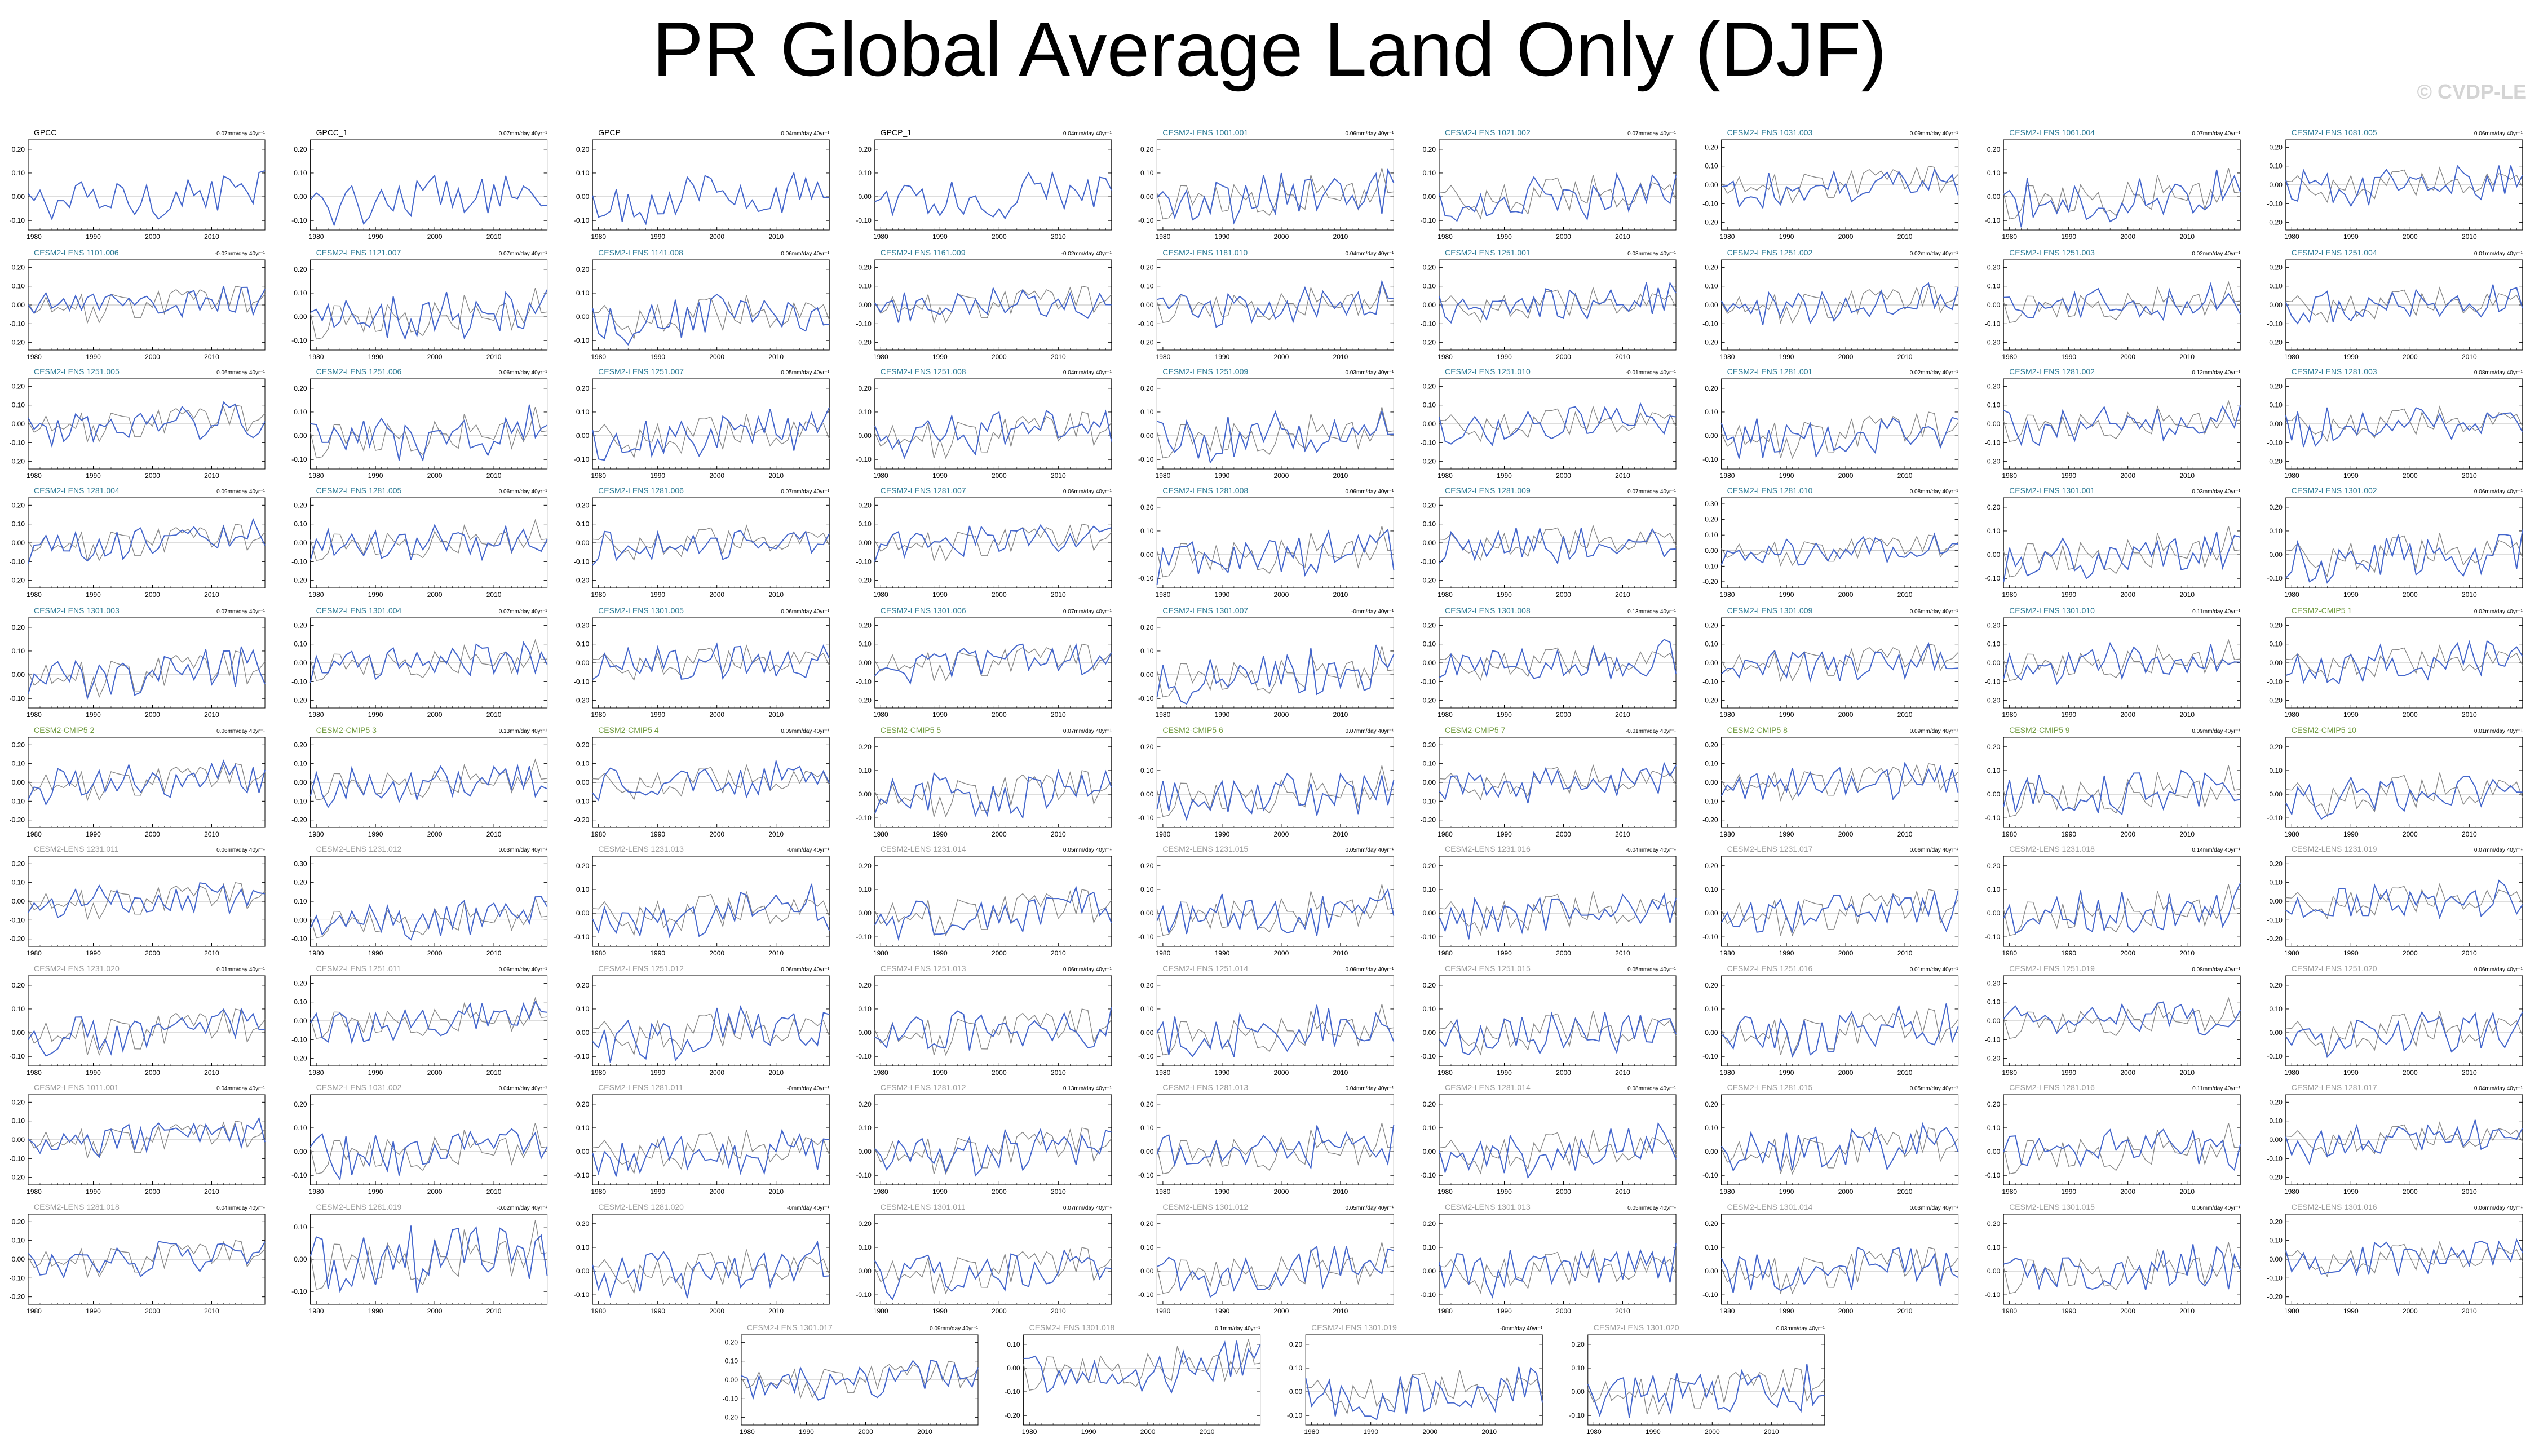  I want to click on panel-title: CESM2-LENS 1251.016, so click(1770, 968).